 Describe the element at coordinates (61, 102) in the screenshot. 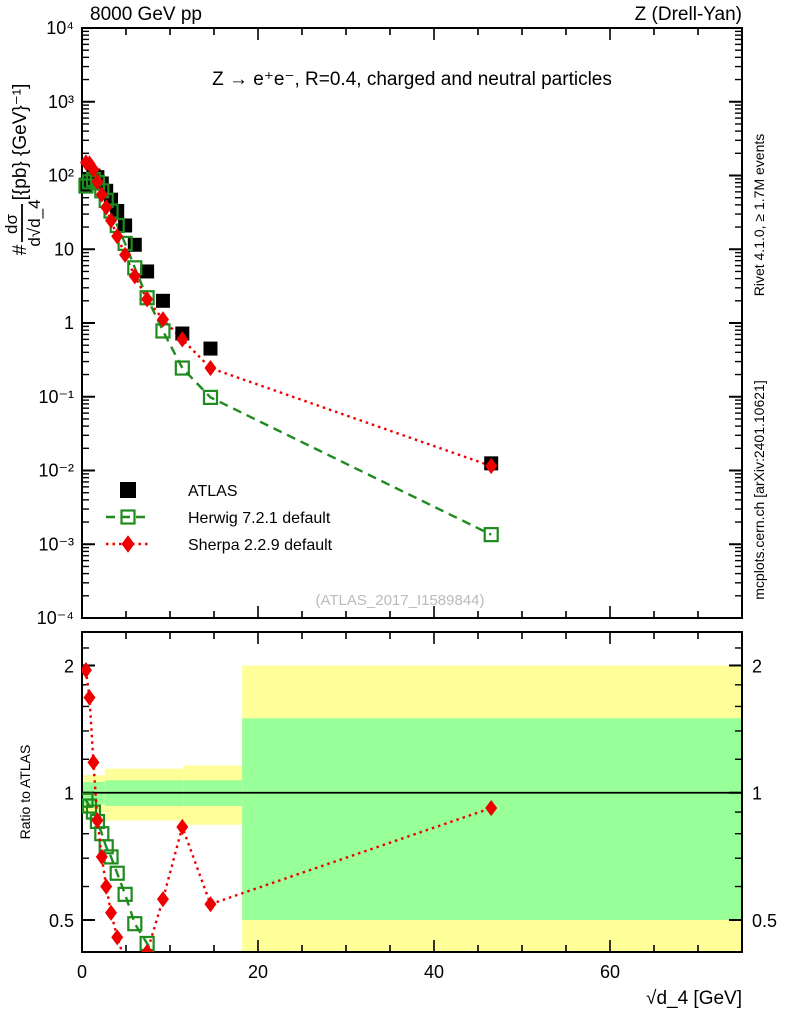

I see `y-tick-label-main: 10³` at that location.